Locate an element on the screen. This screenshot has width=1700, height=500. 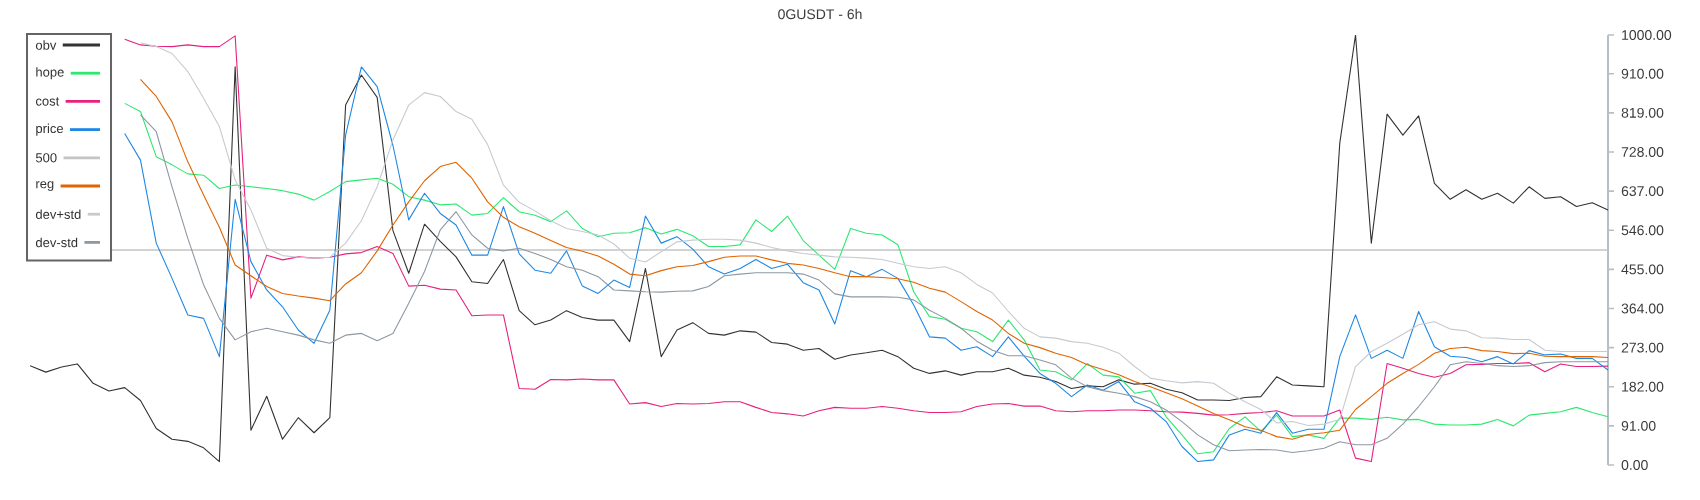
legend-label: price is located at coordinates (50, 129).